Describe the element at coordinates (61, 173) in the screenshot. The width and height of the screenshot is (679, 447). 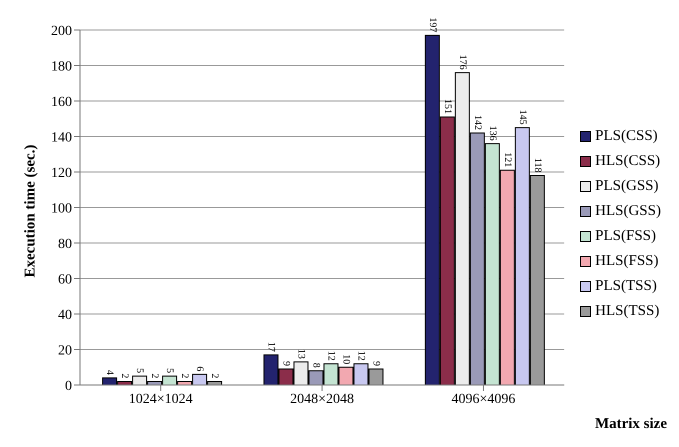
I see `y-tick-label: 120` at that location.